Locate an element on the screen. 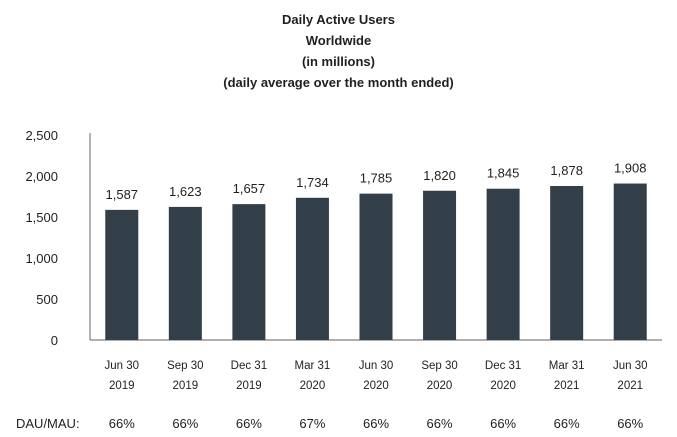  data-label: 1,845 is located at coordinates (503, 173).